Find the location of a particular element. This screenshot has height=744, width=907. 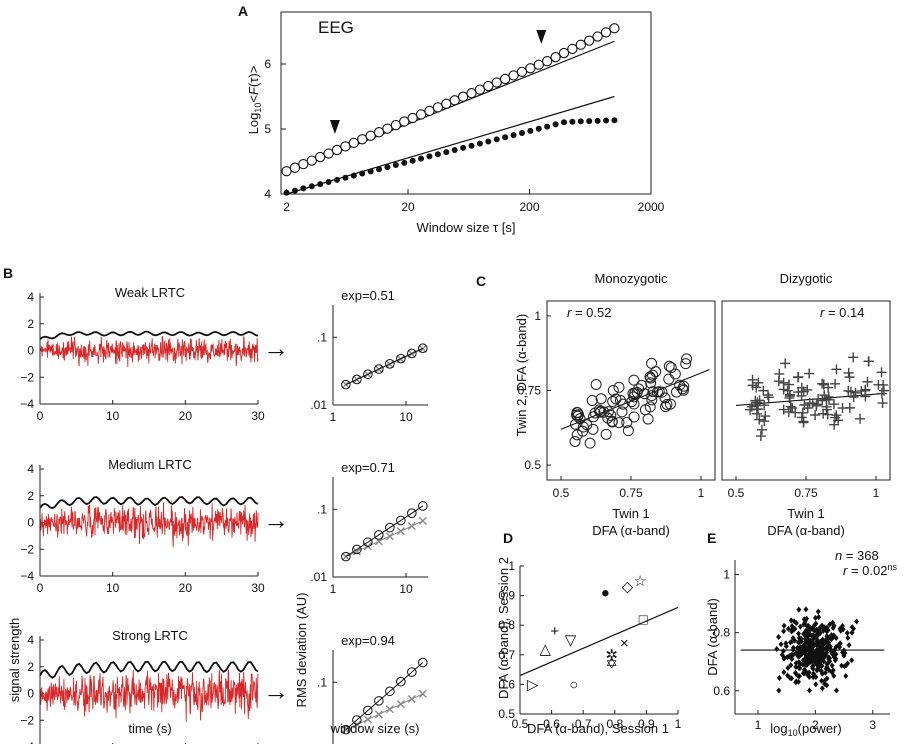

panel-b-dfa-circle-line is located at coordinates (384, 696).